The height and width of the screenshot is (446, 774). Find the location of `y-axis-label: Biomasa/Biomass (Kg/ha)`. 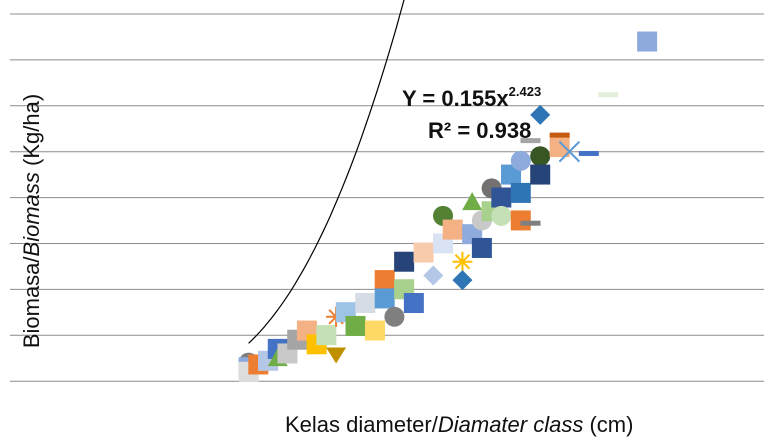

y-axis-label: Biomasa/Biomass (Kg/ha) is located at coordinates (31, 221).